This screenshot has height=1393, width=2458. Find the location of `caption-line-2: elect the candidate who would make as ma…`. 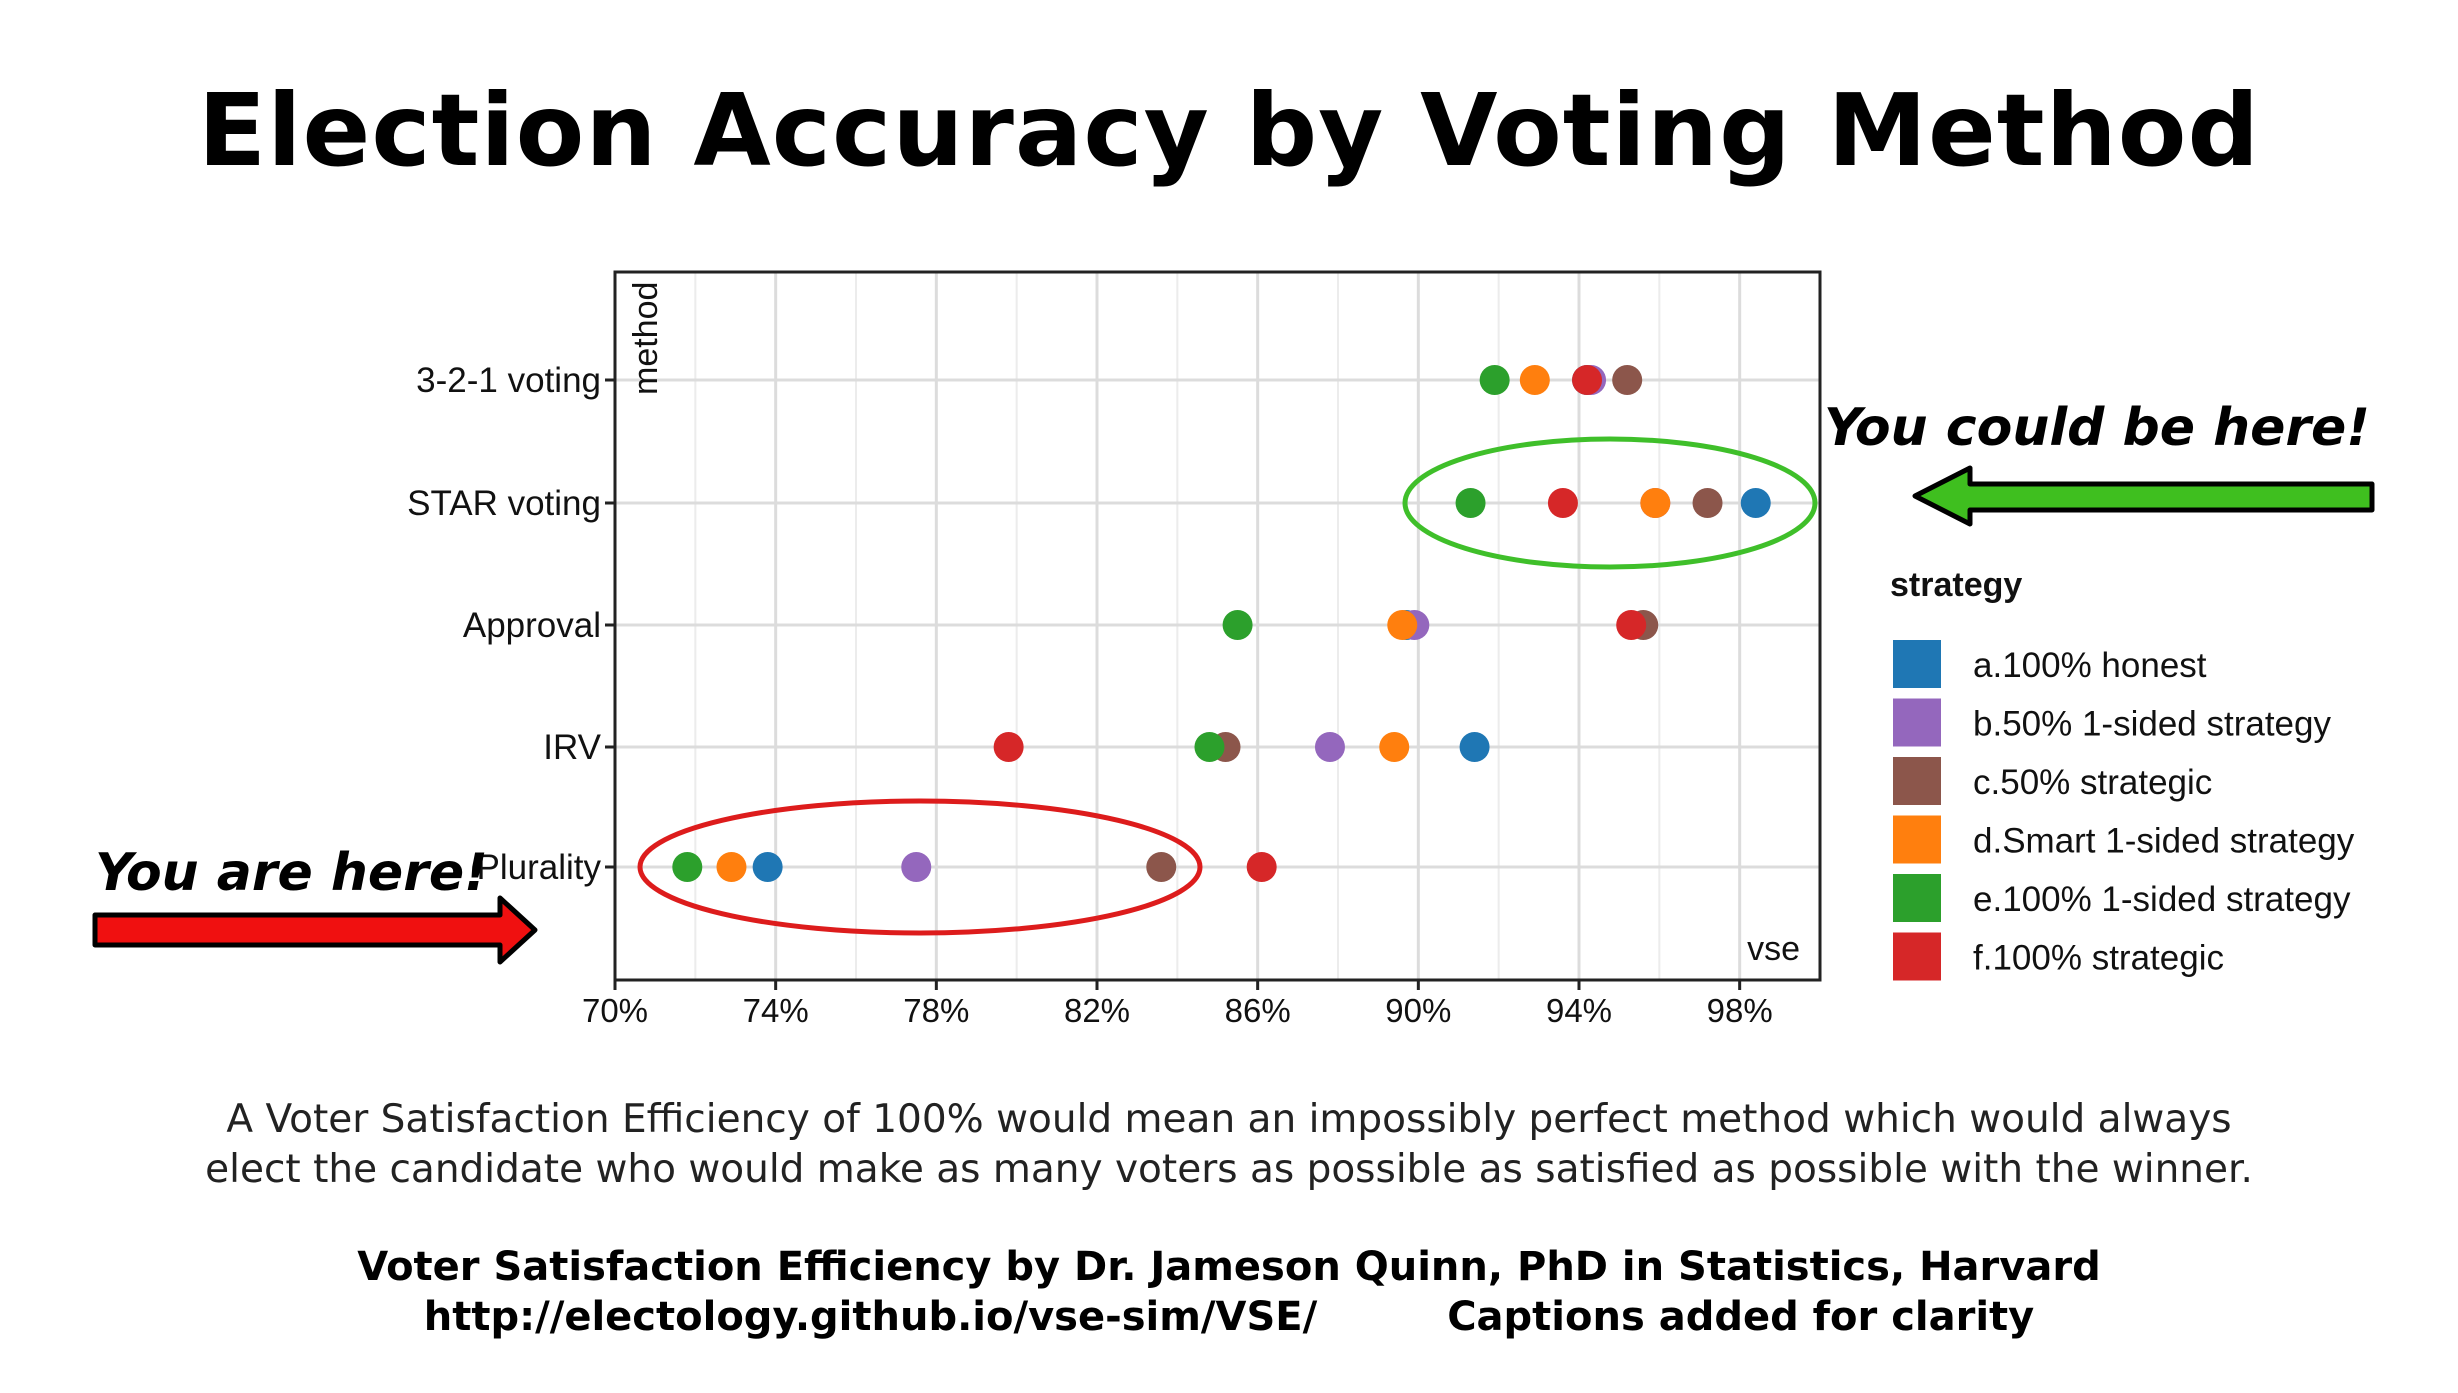

caption-line-2: elect the candidate who would make as ma… is located at coordinates (1229, 1169).